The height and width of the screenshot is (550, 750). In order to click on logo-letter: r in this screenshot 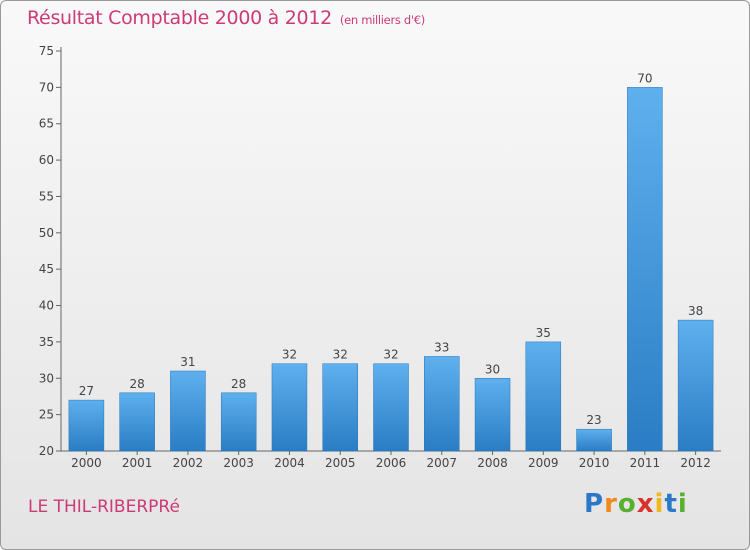, I will do `click(611, 504)`.